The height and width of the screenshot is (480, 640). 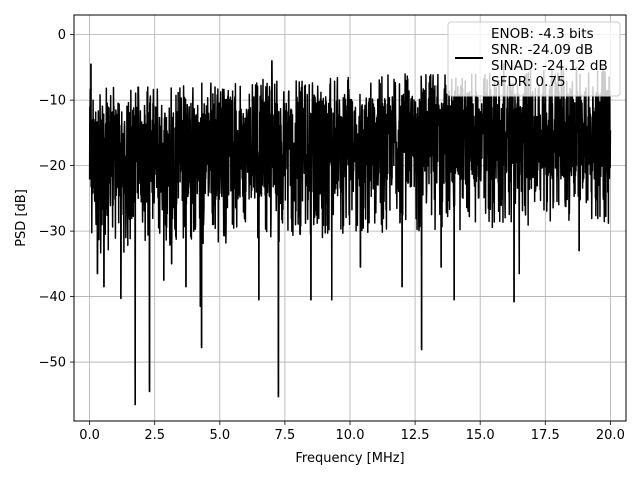 I want to click on y-tick-label: −30, so click(x=52, y=232).